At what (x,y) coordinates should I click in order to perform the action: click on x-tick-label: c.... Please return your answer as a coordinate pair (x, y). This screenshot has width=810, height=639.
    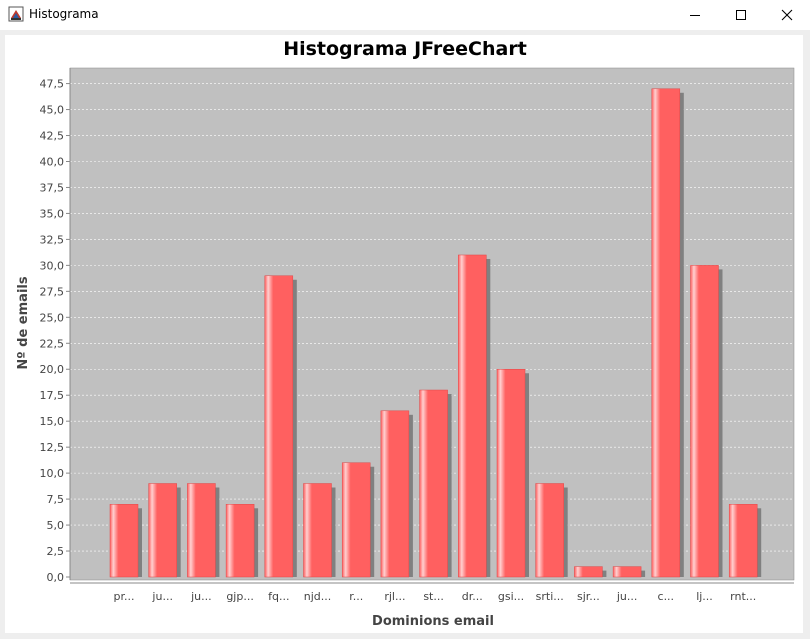
    Looking at the image, I should click on (666, 596).